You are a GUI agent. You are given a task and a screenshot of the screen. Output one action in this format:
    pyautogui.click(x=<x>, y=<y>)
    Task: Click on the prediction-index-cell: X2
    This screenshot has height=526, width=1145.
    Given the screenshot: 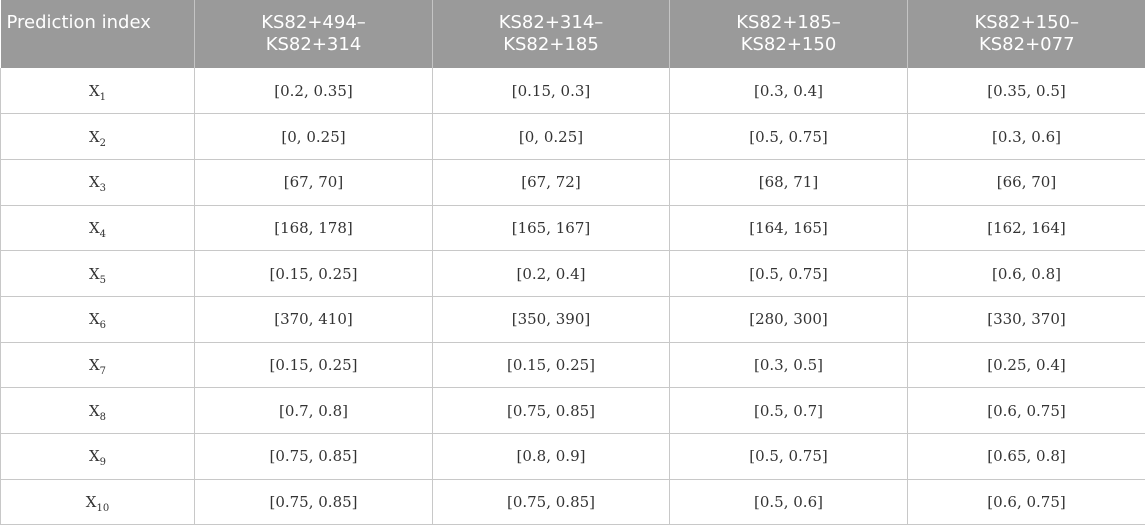 What is the action you would take?
    pyautogui.click(x=97, y=136)
    